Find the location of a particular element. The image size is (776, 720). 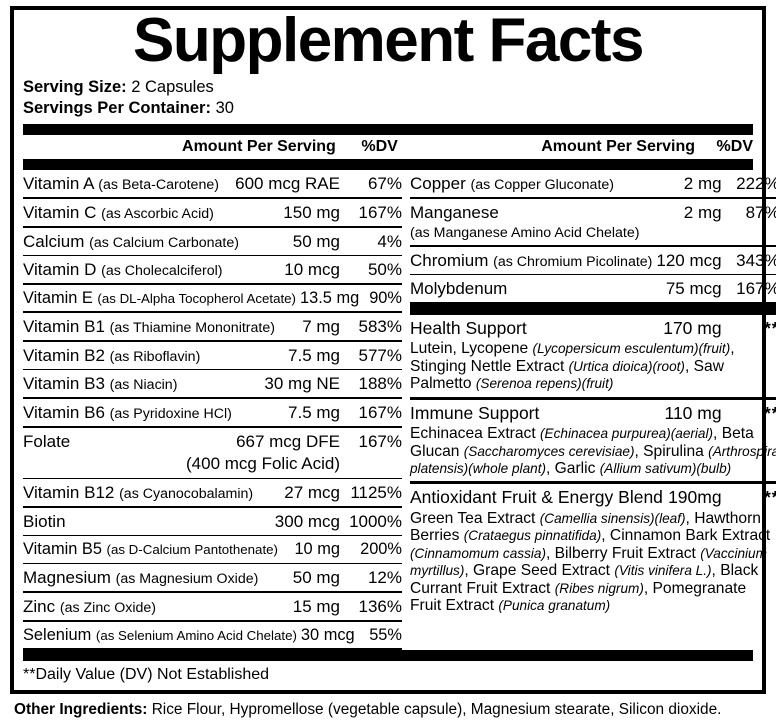

nutrient-source: (as Calcium Carbonate) is located at coordinates (164, 242).